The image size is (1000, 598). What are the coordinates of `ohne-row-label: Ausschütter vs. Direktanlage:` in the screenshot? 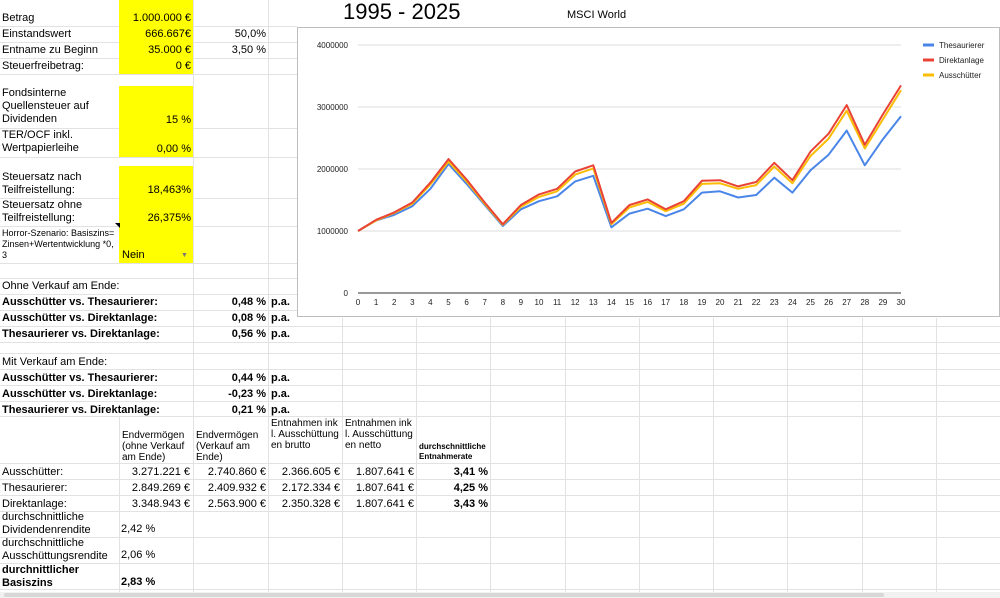 It's located at (80, 318).